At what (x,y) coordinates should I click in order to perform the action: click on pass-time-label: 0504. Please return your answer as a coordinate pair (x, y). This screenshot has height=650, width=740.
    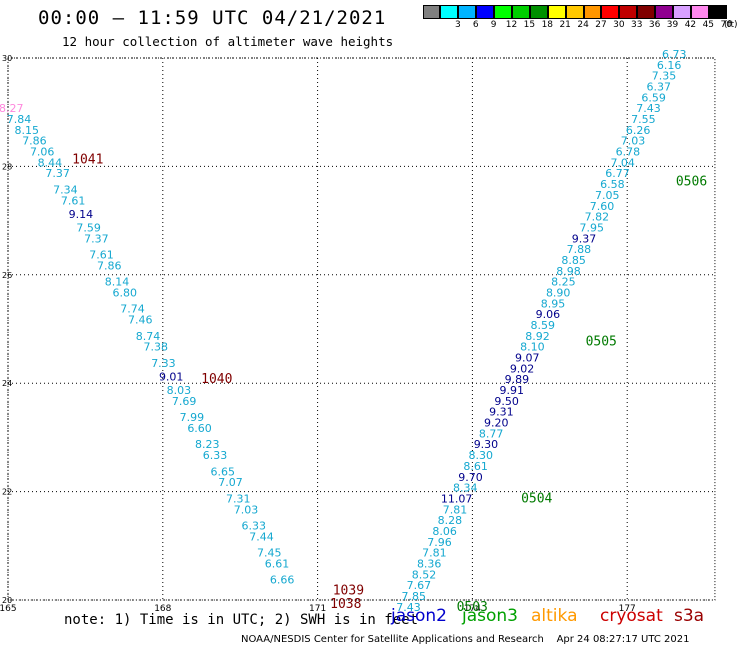
    Looking at the image, I should click on (536, 498).